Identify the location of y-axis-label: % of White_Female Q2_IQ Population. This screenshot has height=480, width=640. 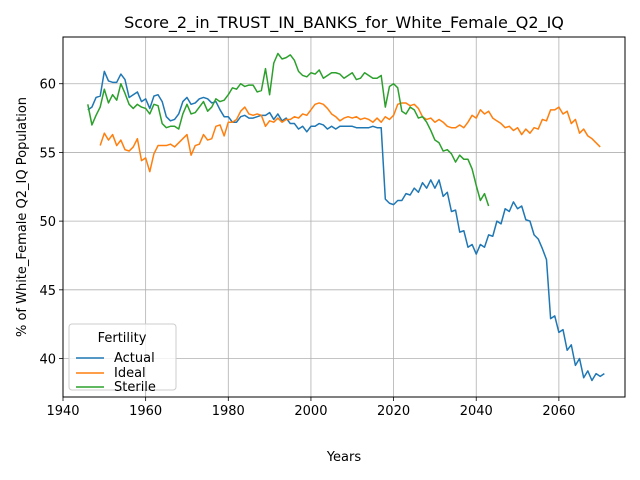
(22, 217).